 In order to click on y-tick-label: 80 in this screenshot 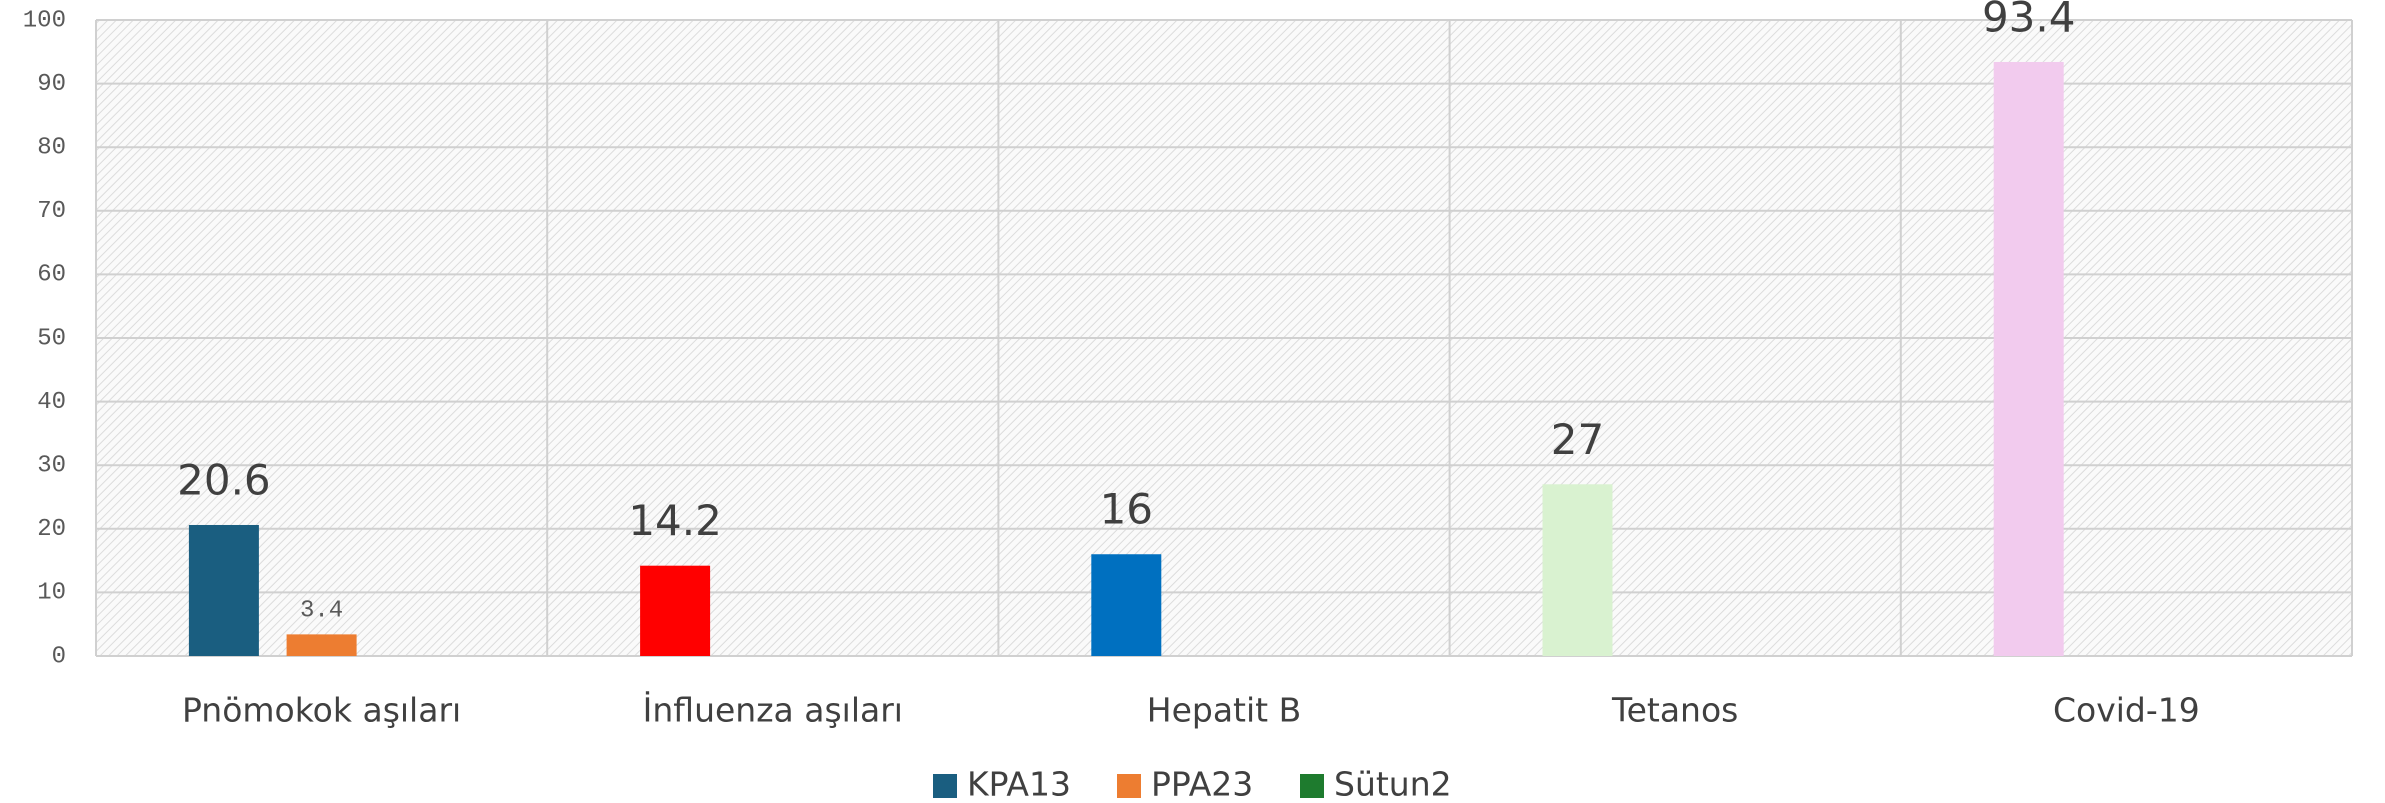, I will do `click(51, 148)`.